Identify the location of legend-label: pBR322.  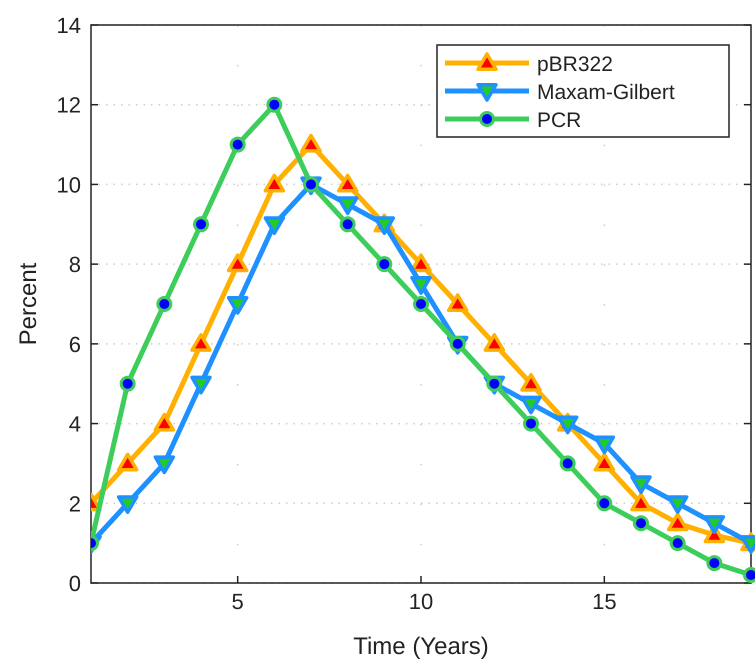
(575, 64).